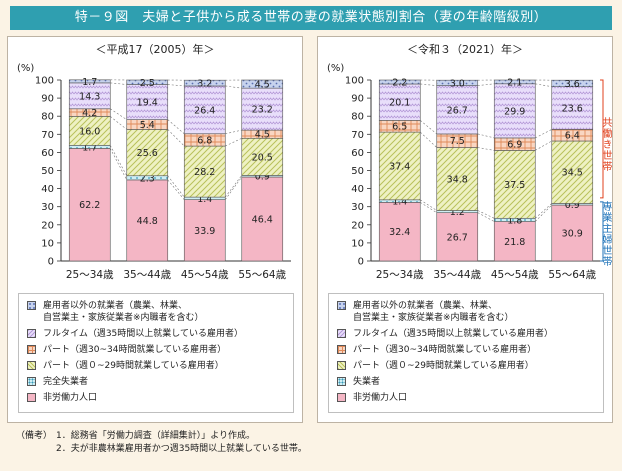  What do you see at coordinates (47, 135) in the screenshot?
I see `y-tick-label: 70` at bounding box center [47, 135].